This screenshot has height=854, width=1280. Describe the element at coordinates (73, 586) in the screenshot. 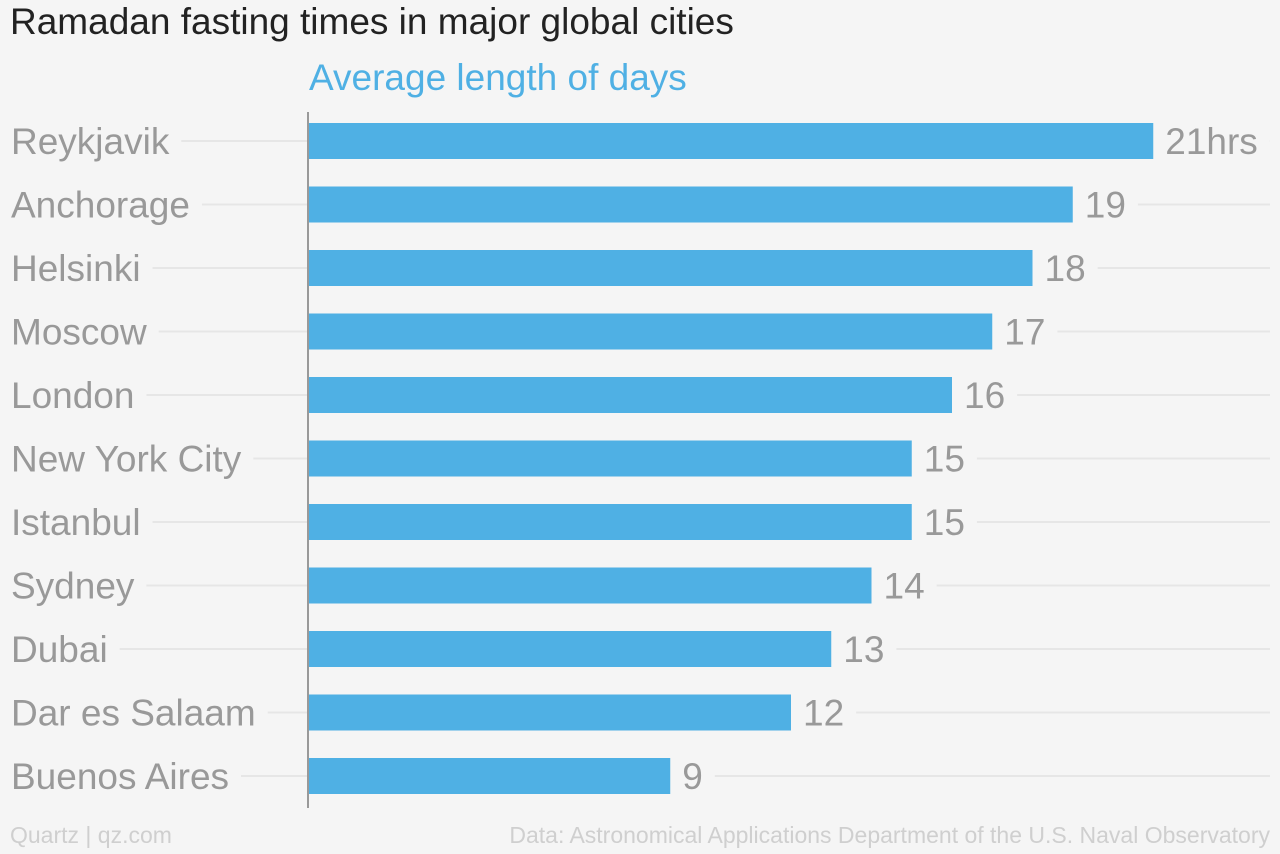

I see `category-label: Sydney` at that location.